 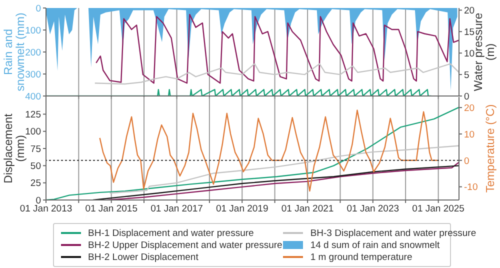 I want to click on legend-label: 1 m ground temperature, so click(x=361, y=257).